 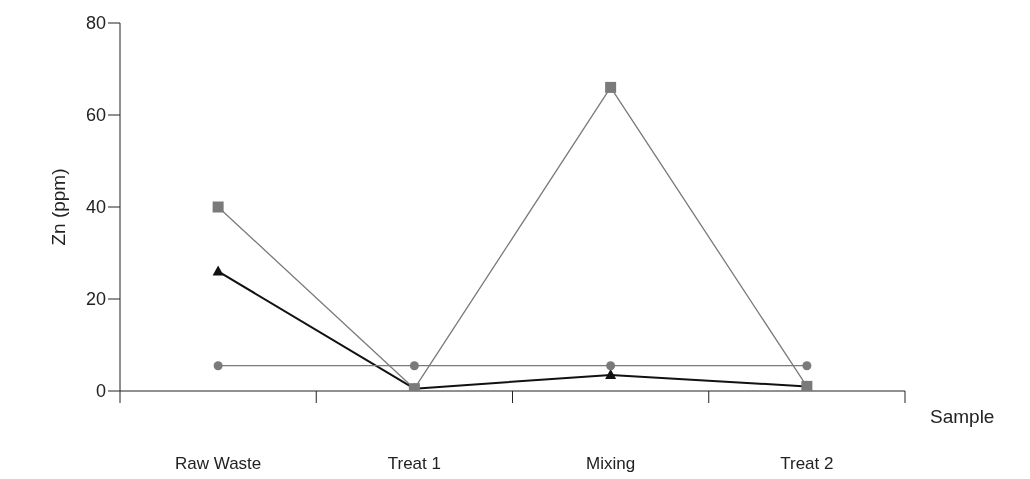 I want to click on y-tick-label: 0, so click(x=100, y=391).